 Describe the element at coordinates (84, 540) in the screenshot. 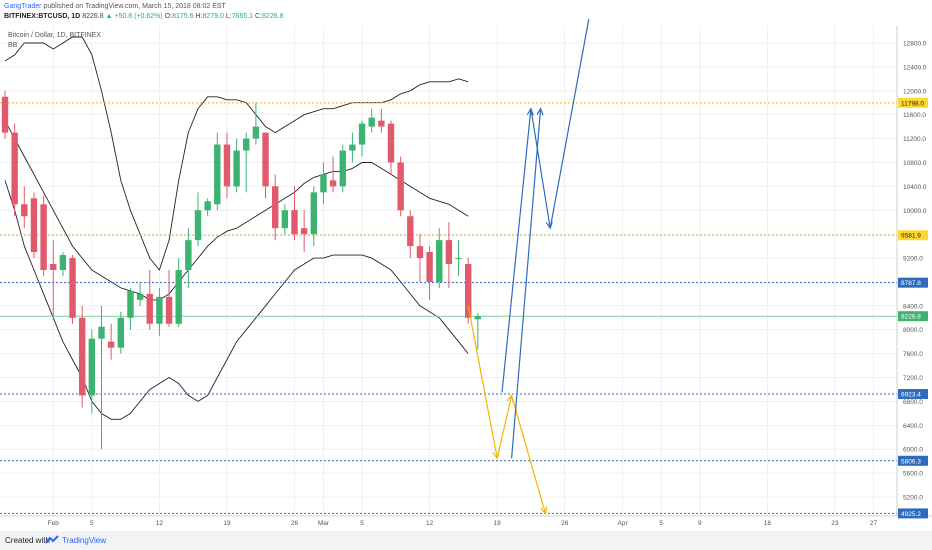

I see `tradingview-link: TradingView` at that location.